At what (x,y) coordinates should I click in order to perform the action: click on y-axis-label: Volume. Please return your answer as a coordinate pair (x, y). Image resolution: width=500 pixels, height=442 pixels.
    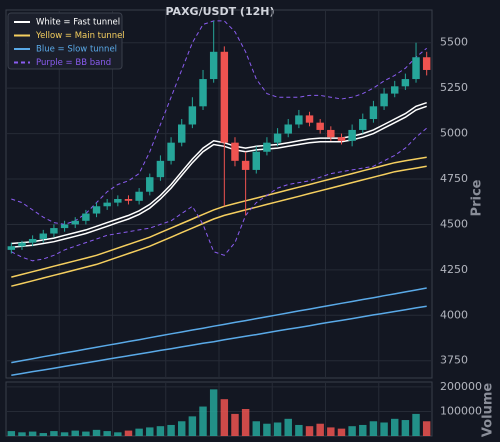
    Looking at the image, I should click on (488, 410).